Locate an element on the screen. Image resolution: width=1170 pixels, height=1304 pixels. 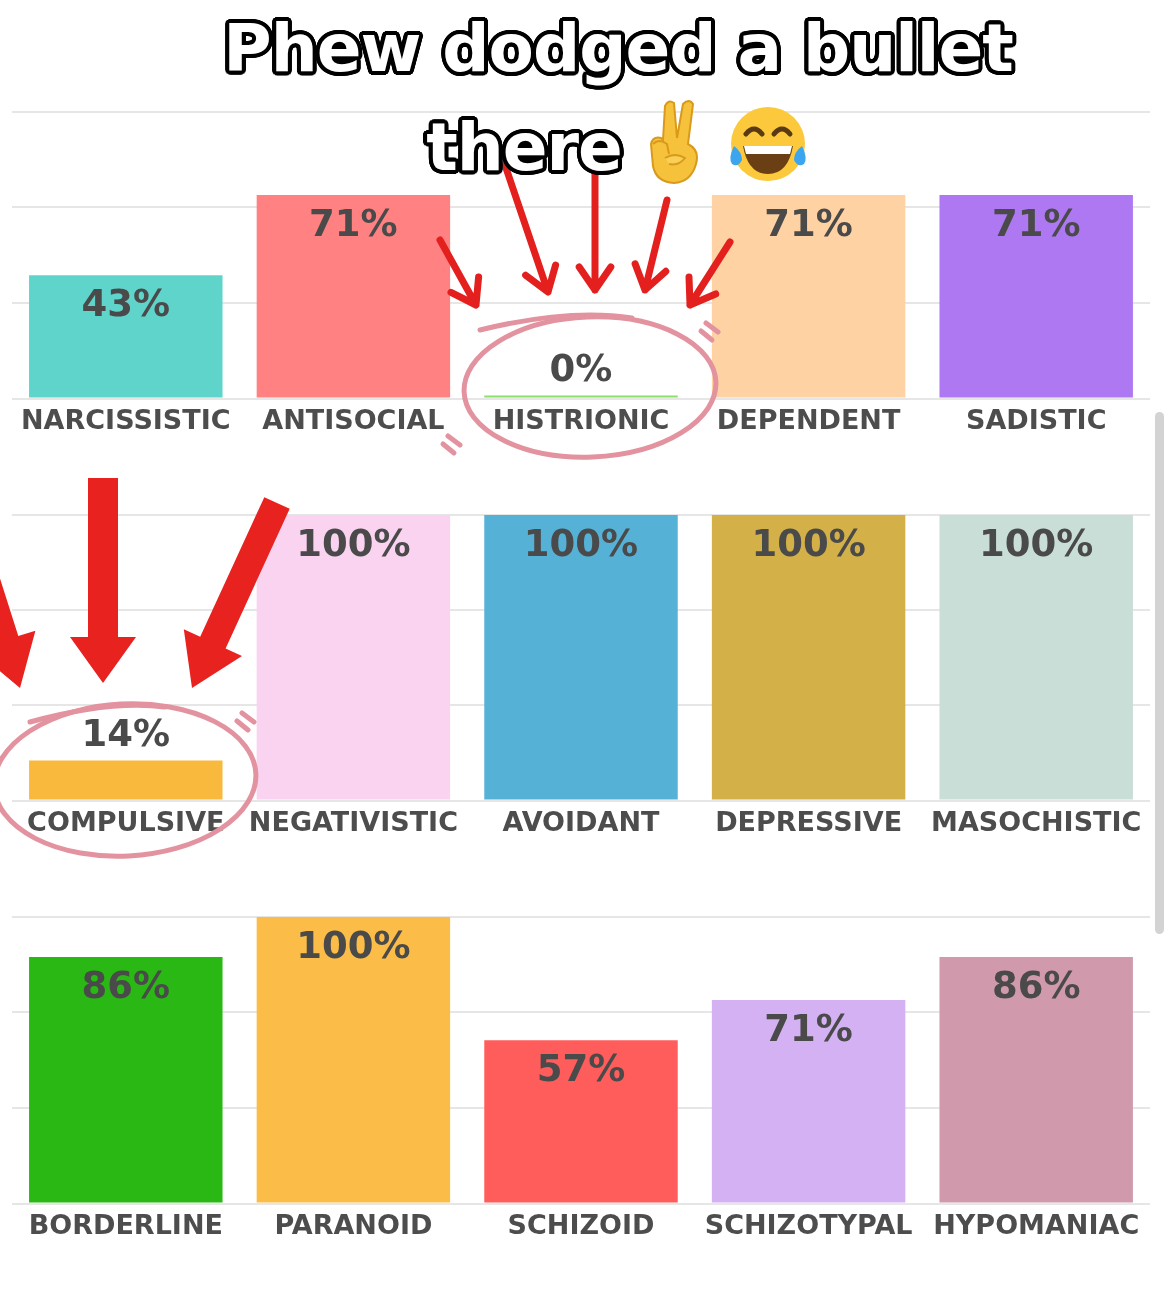
data-label: 0% is located at coordinates (581, 369).